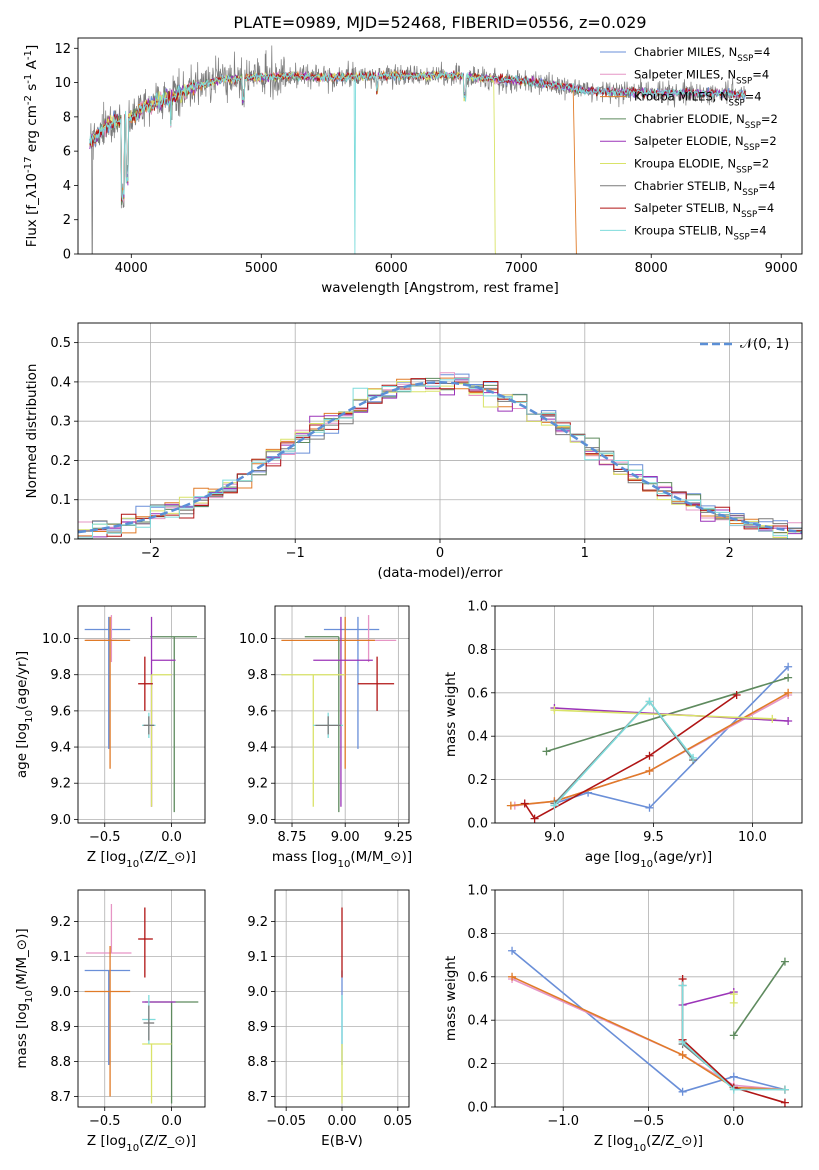 Image resolution: width=819 pixels, height=1170 pixels. Describe the element at coordinates (67, 220) in the screenshot. I see `y-tick-label: 2` at that location.